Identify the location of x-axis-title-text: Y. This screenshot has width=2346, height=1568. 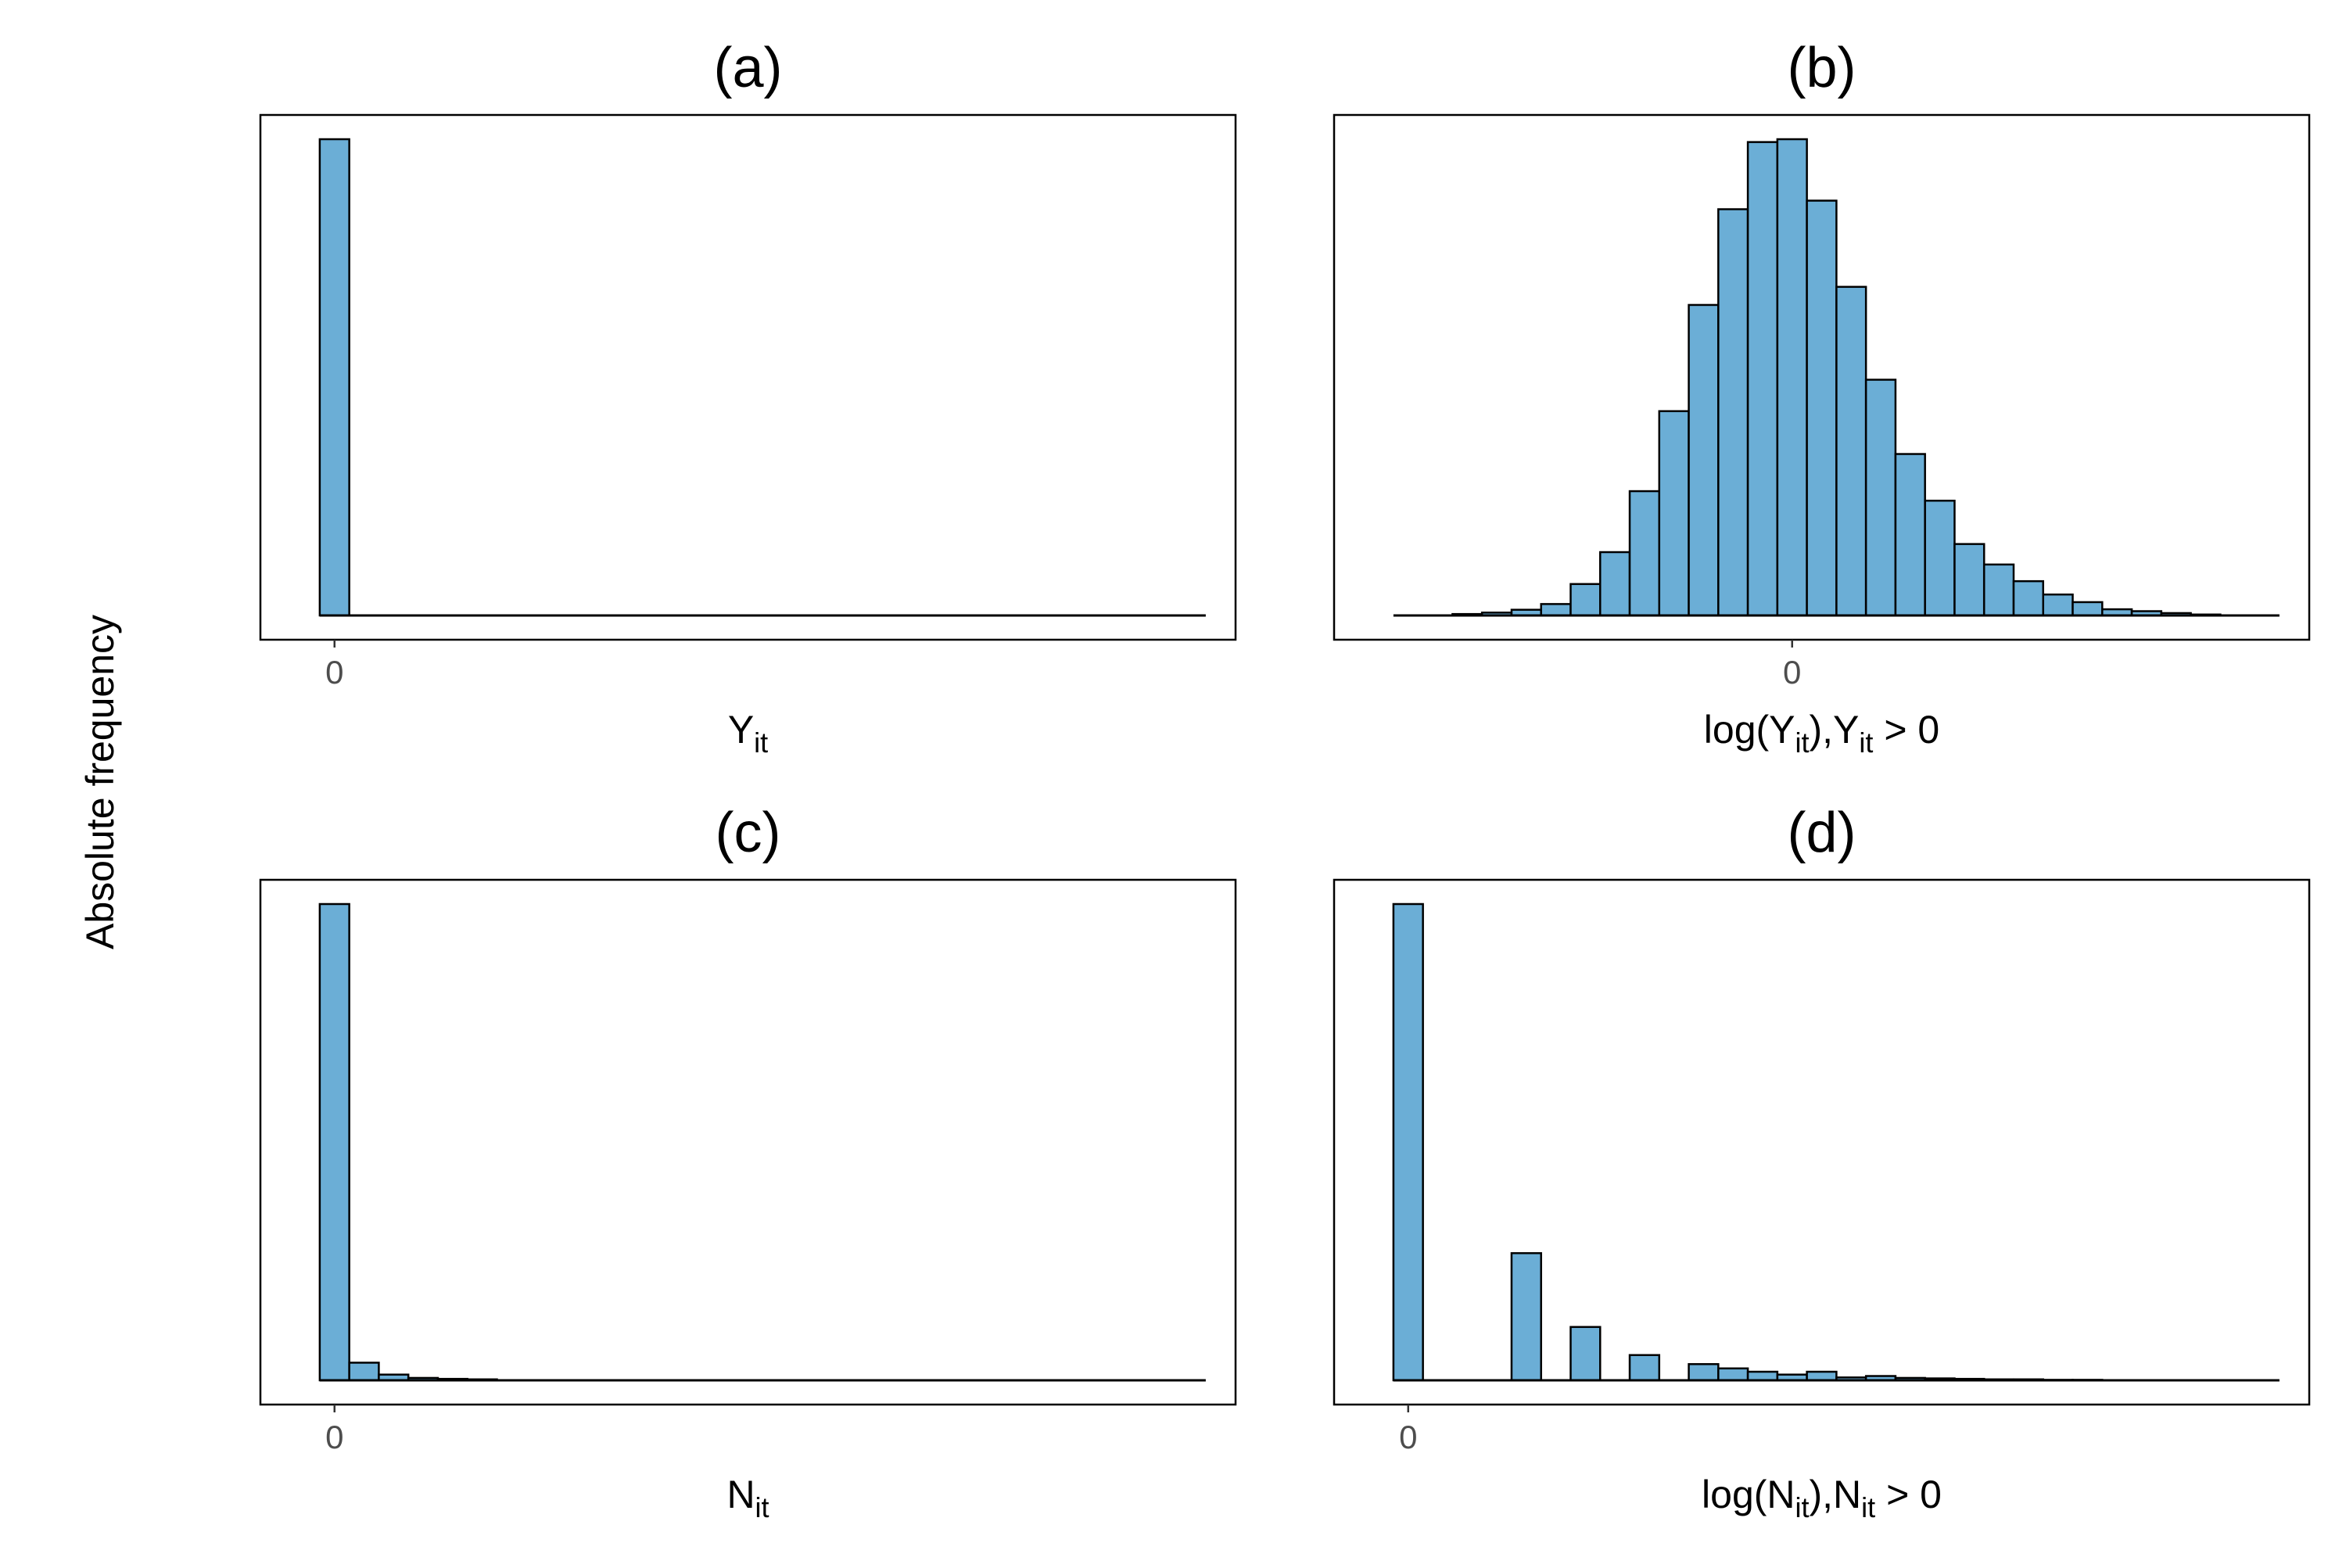
(741, 730).